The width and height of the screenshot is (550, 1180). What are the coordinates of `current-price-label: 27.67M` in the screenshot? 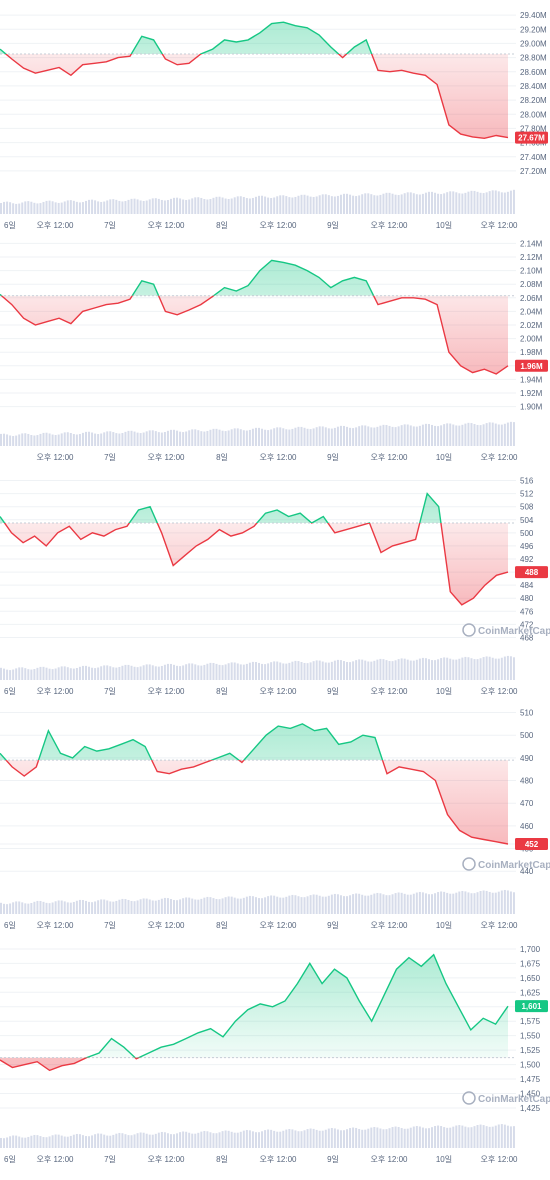 It's located at (531, 138).